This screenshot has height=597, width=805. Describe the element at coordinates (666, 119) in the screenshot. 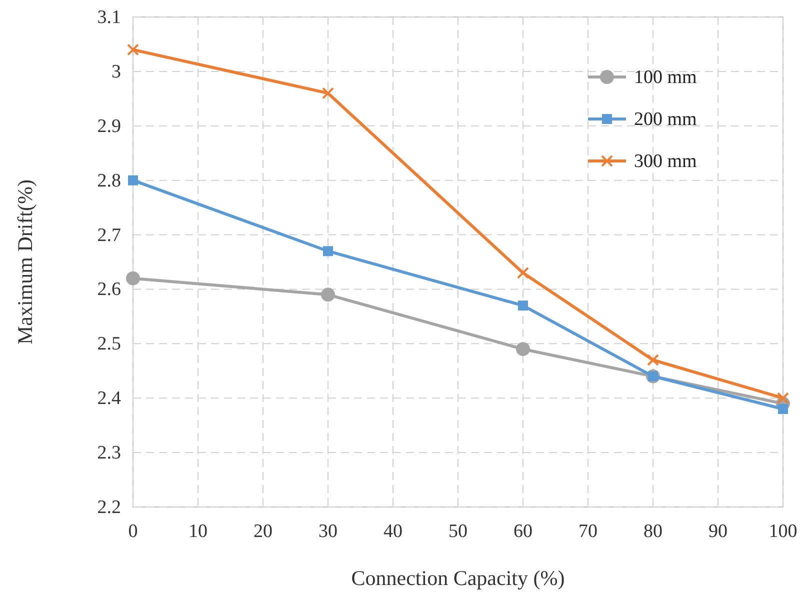

I see `legend-label: 200 mm` at that location.